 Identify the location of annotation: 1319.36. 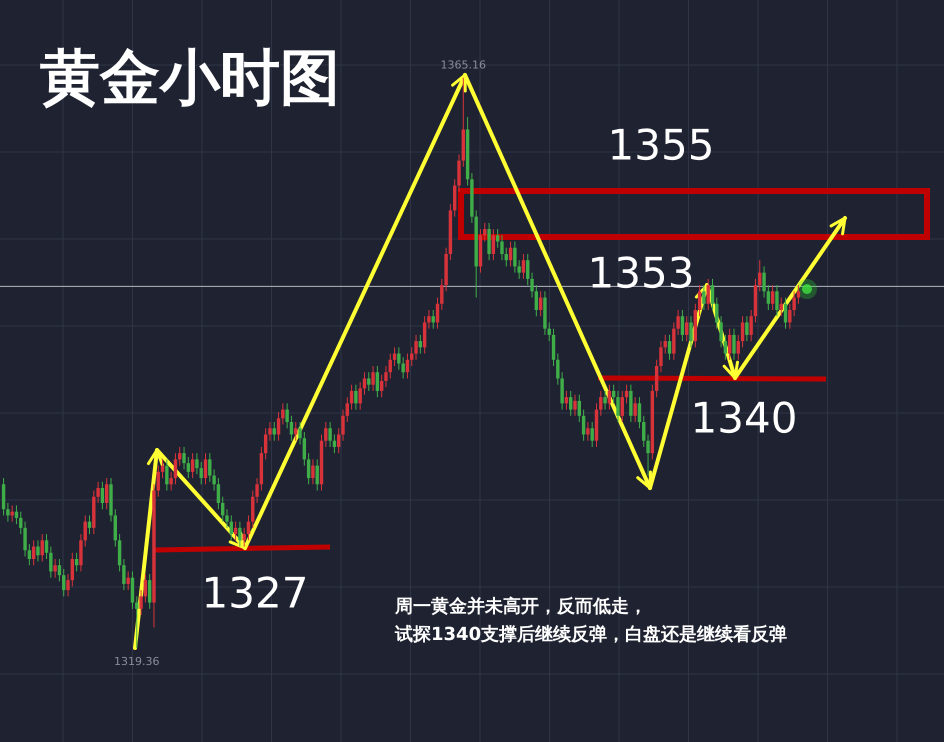
(137, 661).